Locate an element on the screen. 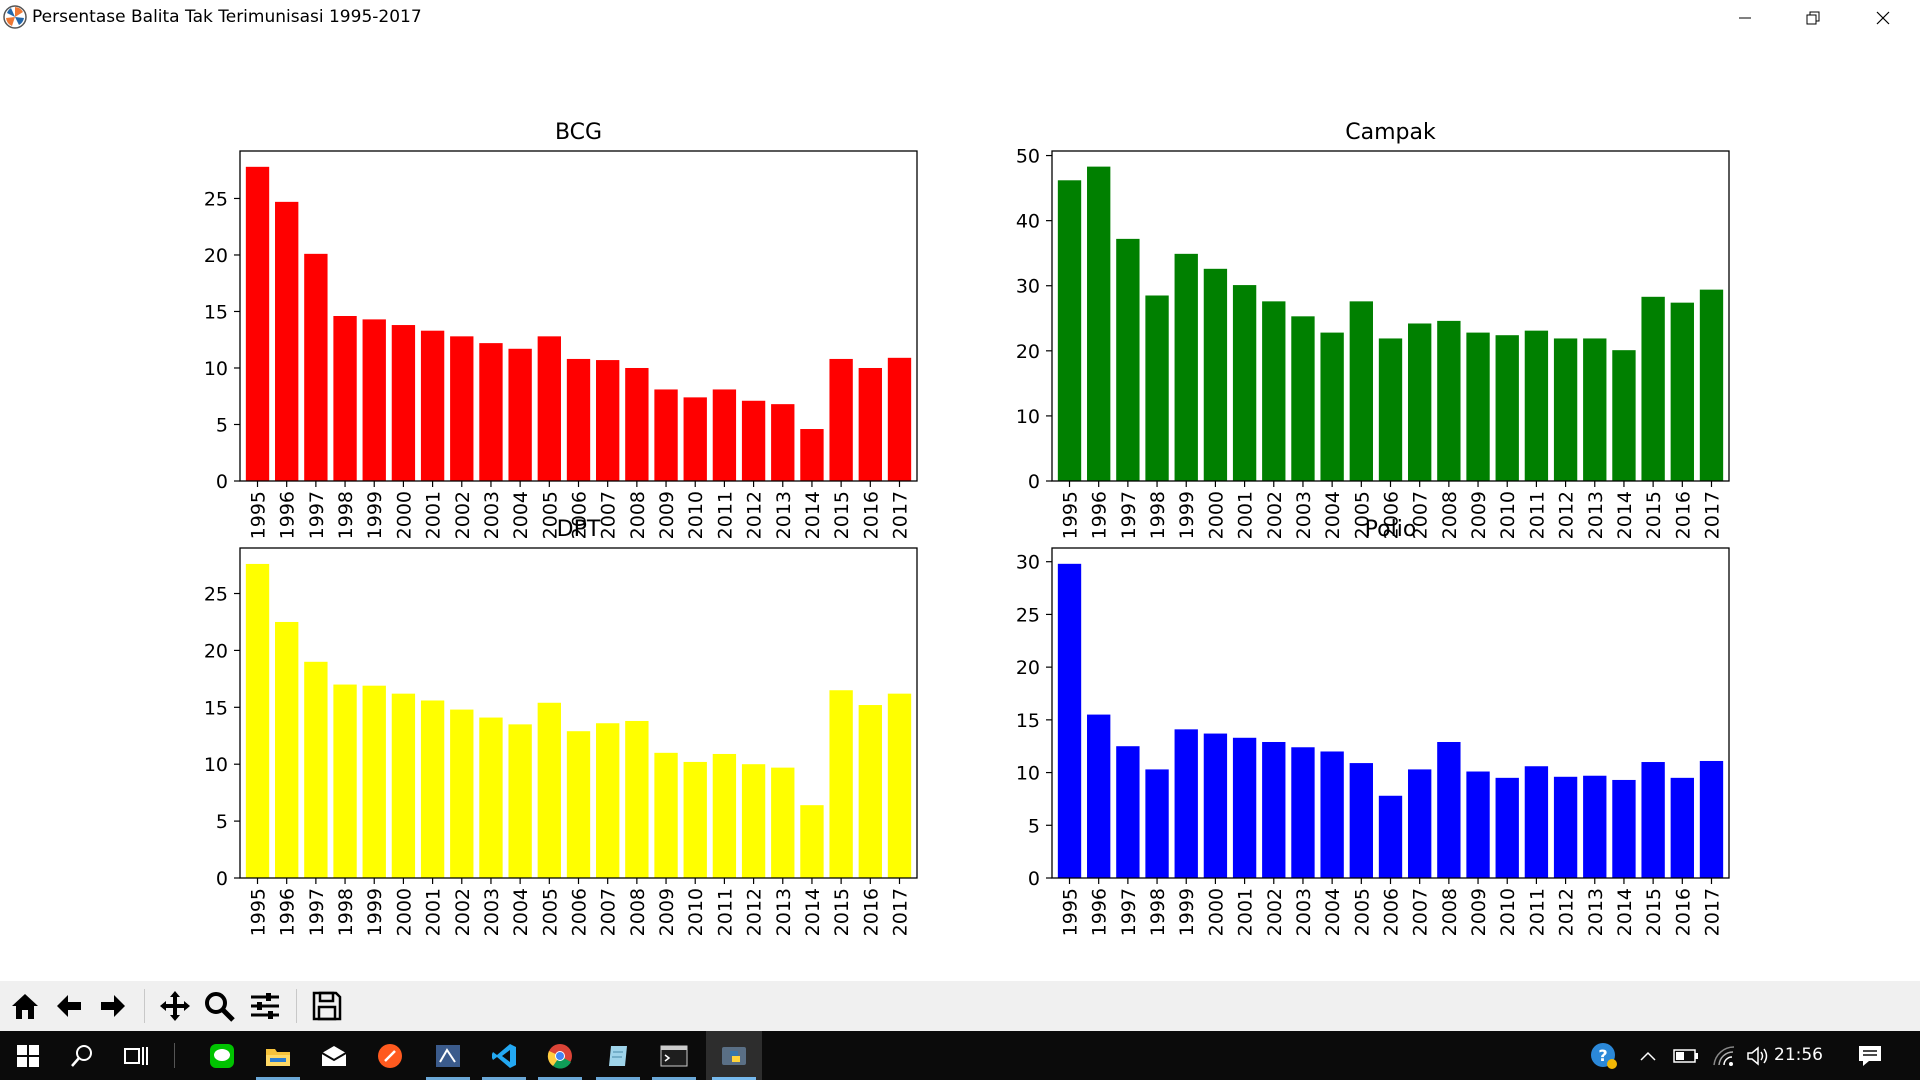 This screenshot has width=1920, height=1080. file-explorer-icon is located at coordinates (278, 1057).